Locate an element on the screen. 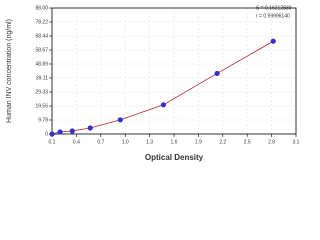  y-tick-label: 39.11 is located at coordinates (42, 78).